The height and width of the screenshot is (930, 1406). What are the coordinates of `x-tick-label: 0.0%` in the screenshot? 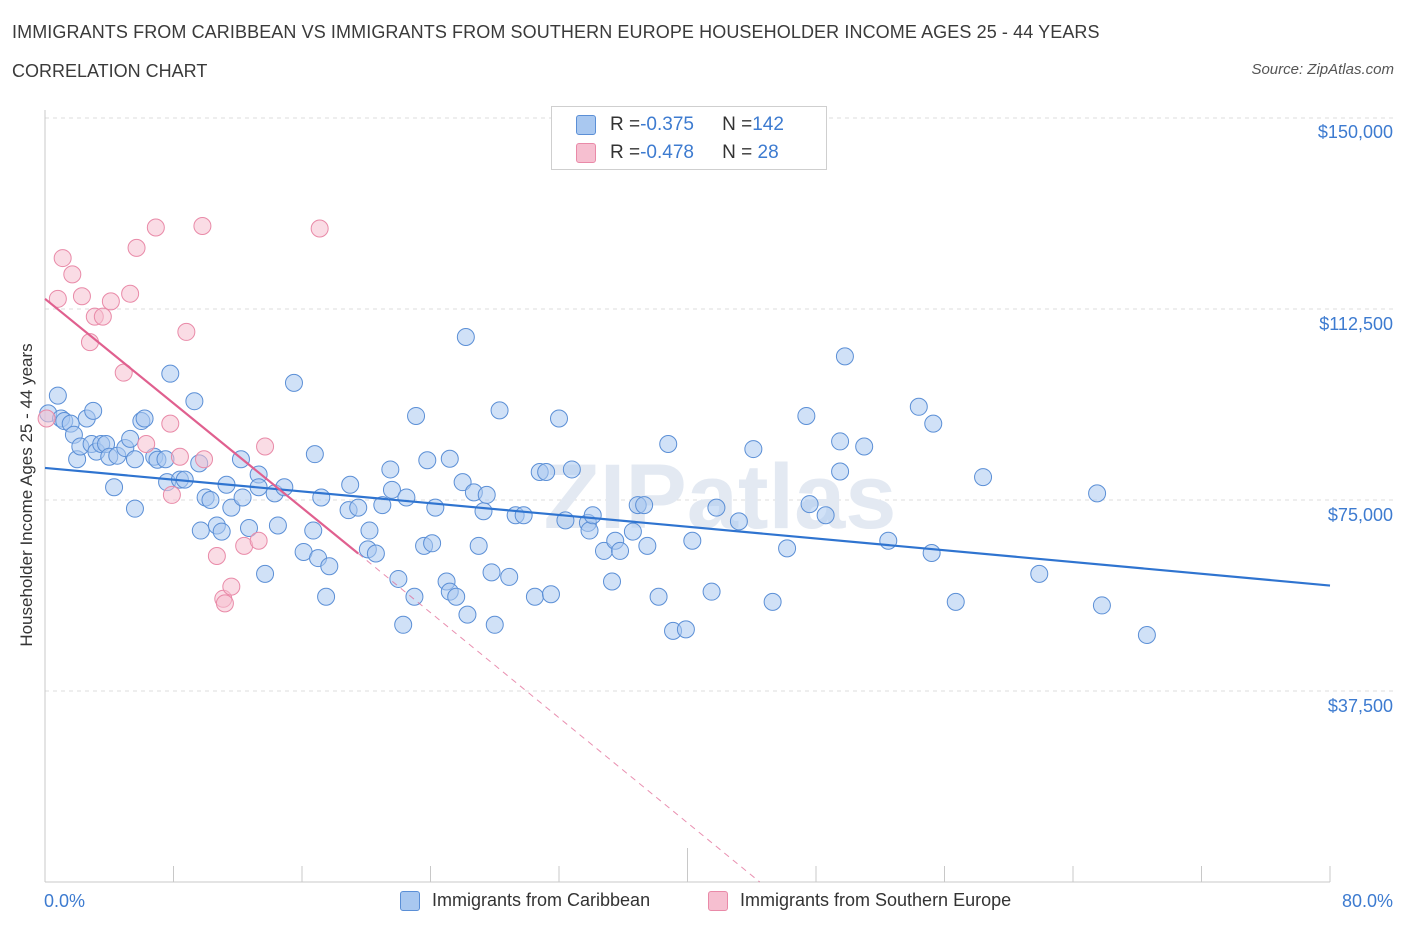 It's located at (65, 901).